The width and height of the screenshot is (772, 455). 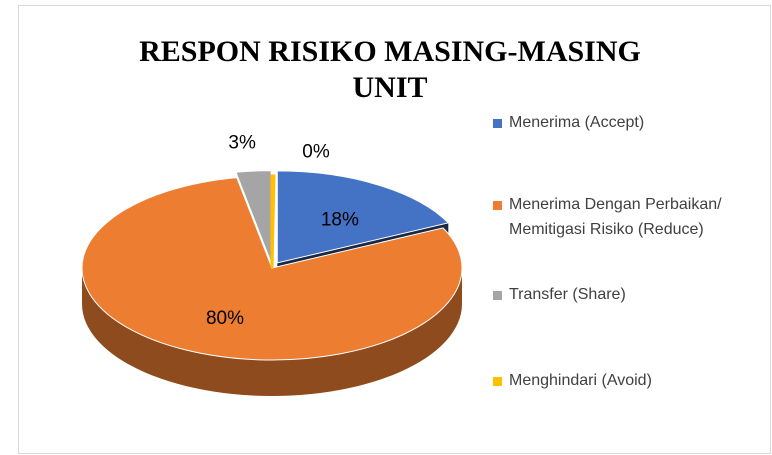 I want to click on data-label: 80%, so click(x=225, y=318).